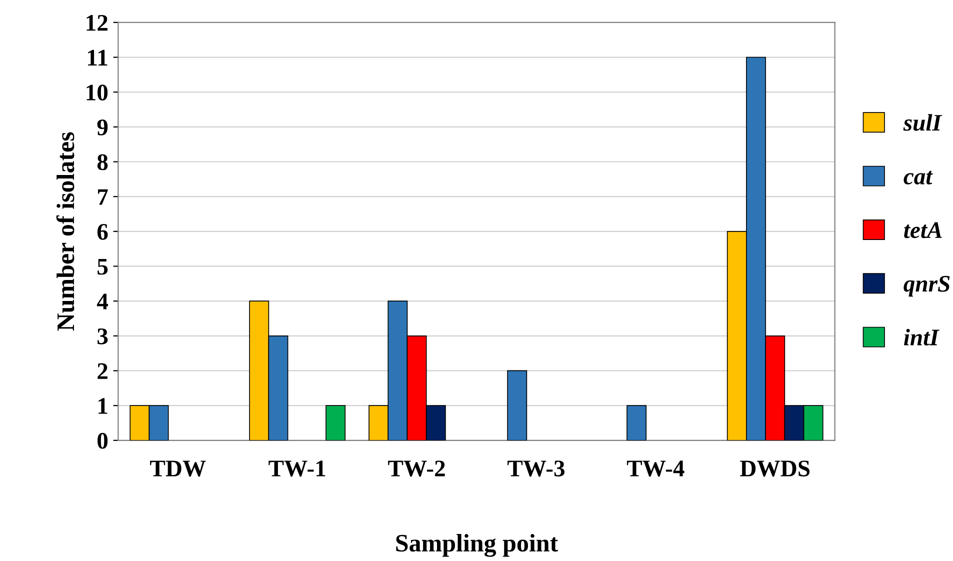  I want to click on y-tick-label: 1, so click(103, 406).